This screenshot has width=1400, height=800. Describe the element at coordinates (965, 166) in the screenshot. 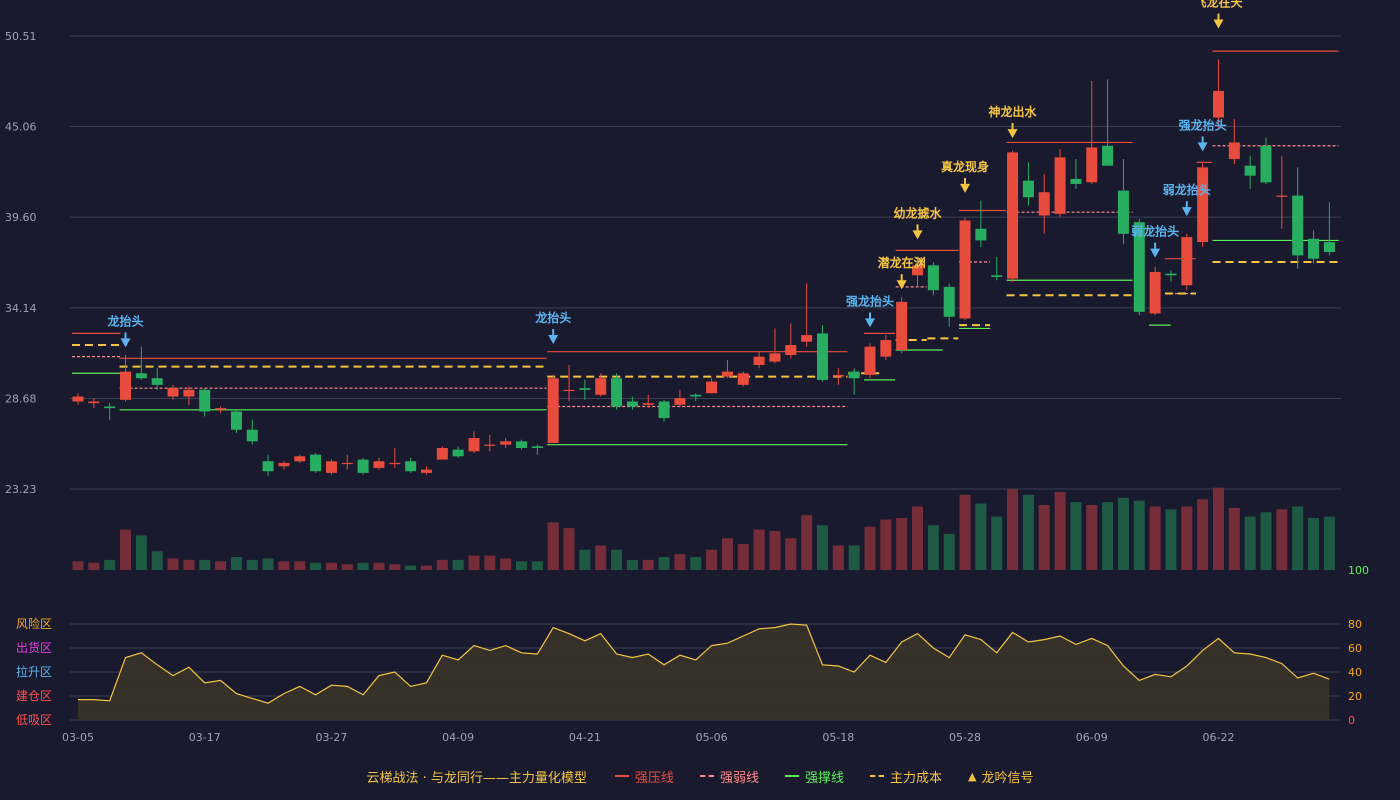

I see `signal-label: 真龙现身` at that location.